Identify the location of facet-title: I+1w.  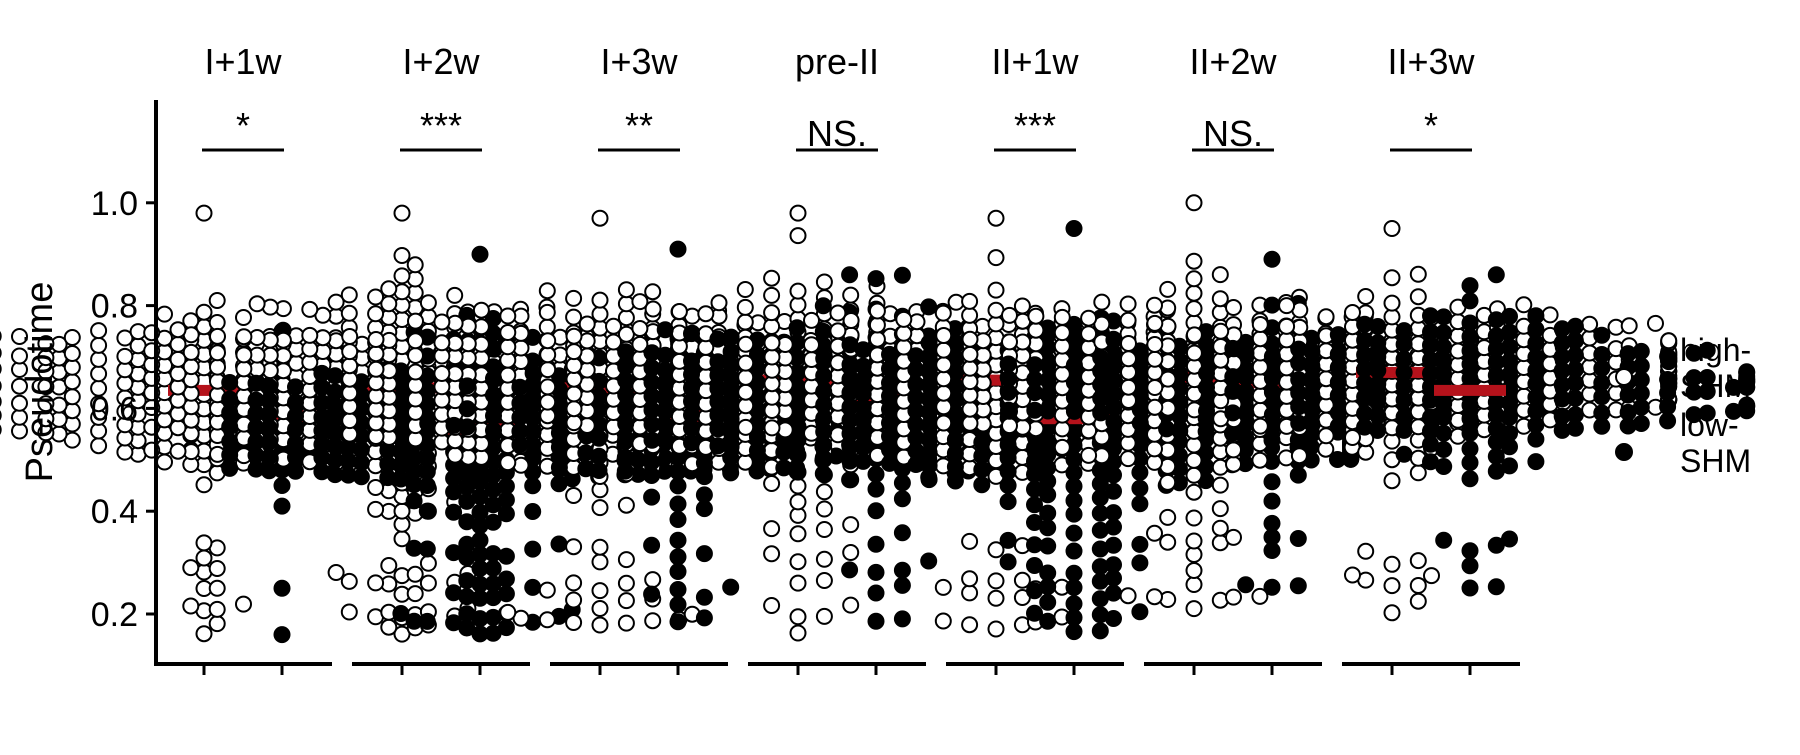
(243, 61).